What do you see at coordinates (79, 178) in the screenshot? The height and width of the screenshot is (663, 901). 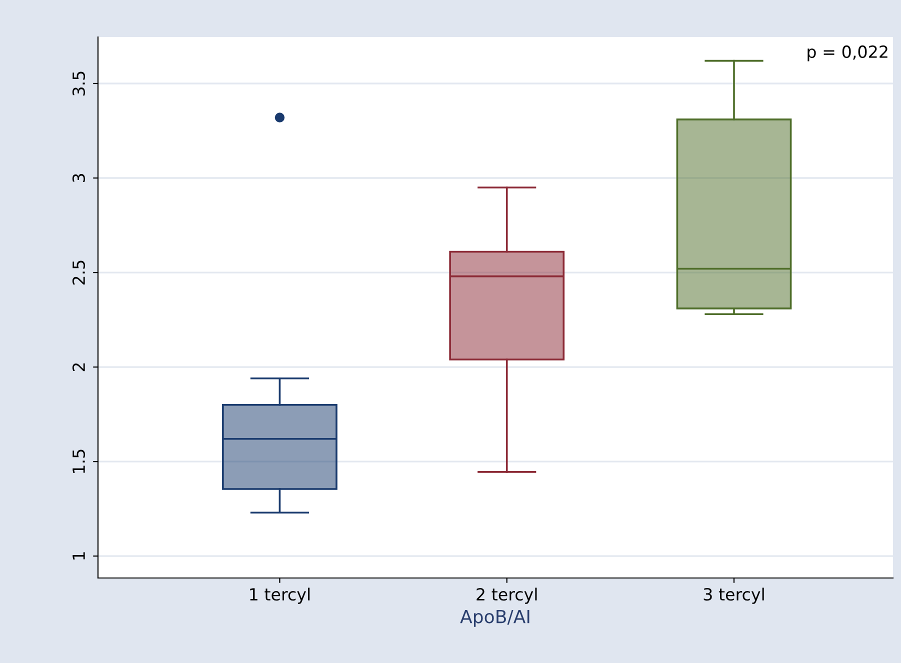 I see `y-tick-label: 3` at bounding box center [79, 178].